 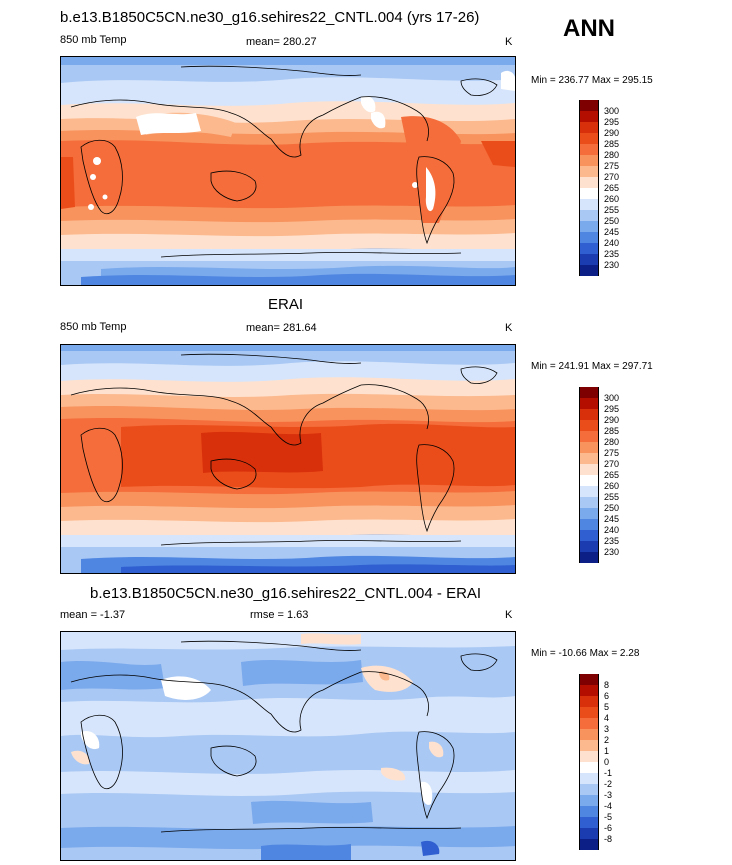 What do you see at coordinates (279, 615) in the screenshot?
I see `panel-diff-rmse-label: rmse = 1.63` at bounding box center [279, 615].